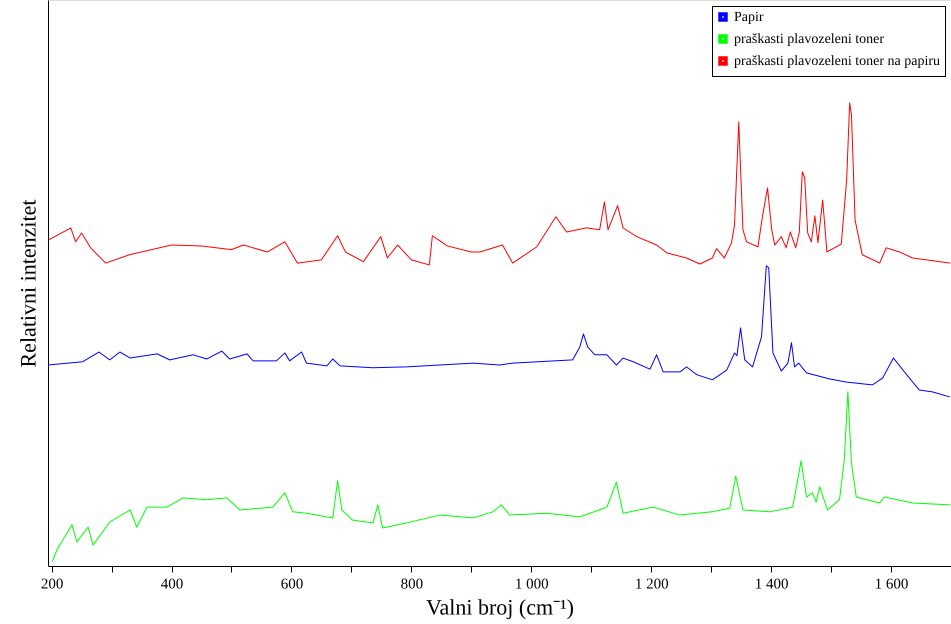 Image resolution: width=951 pixels, height=624 pixels. What do you see at coordinates (28, 283) in the screenshot?
I see `y-axis-title: Relativni intenzitet` at bounding box center [28, 283].